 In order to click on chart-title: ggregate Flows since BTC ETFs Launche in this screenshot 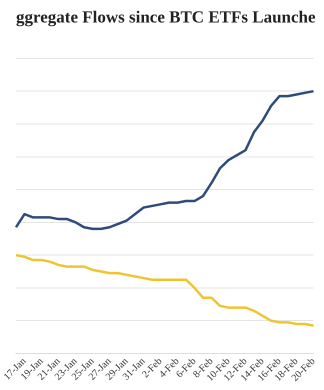, I will do `click(166, 17)`.